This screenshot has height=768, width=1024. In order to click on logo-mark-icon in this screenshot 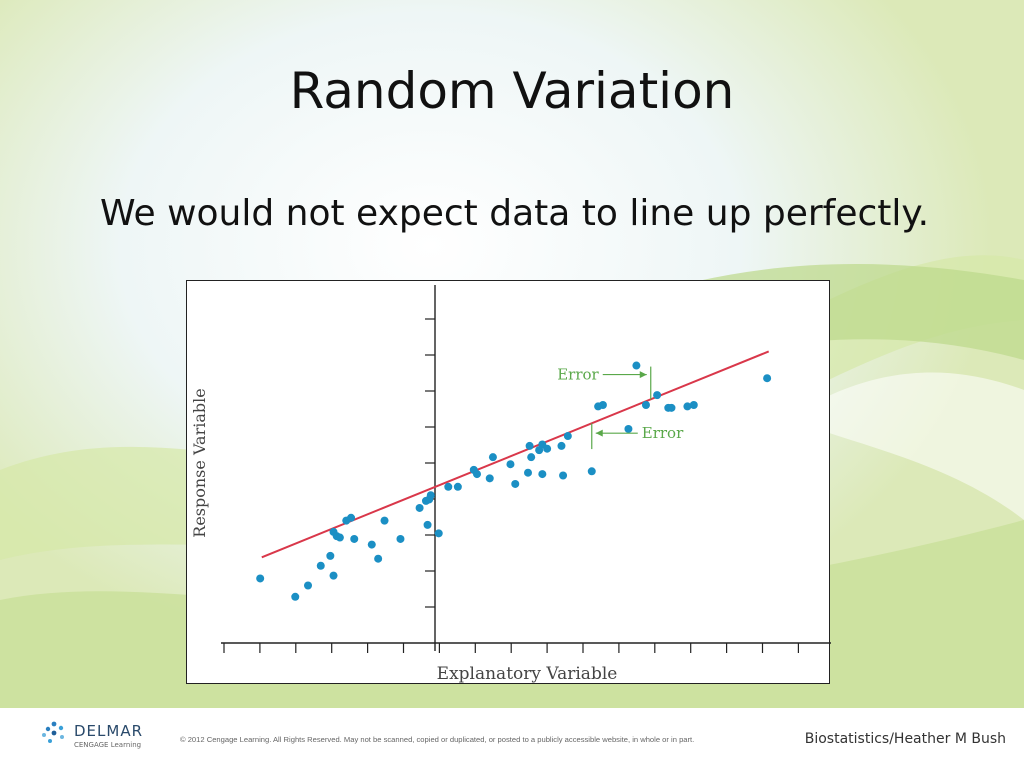, I will do `click(53, 732)`.